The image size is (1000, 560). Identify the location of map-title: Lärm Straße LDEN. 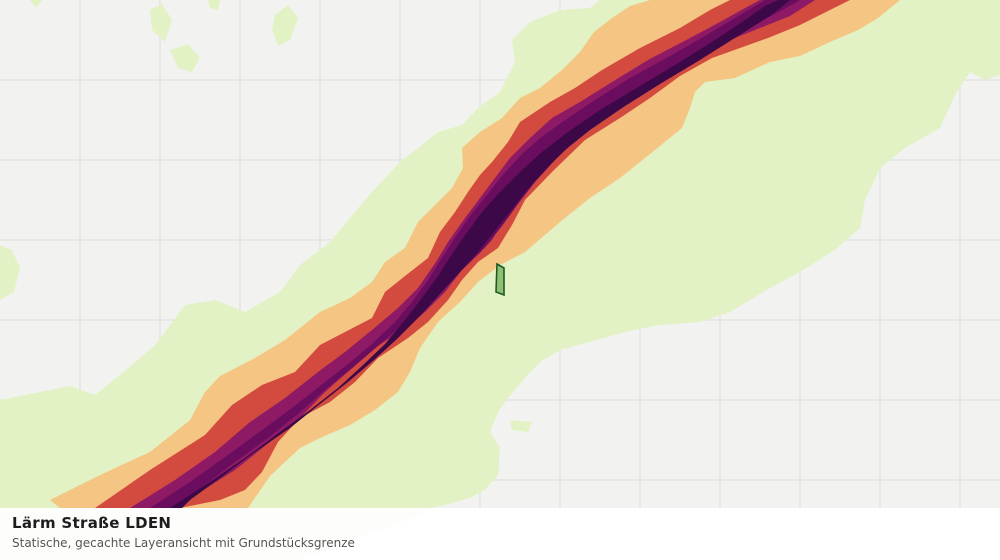
(92, 523).